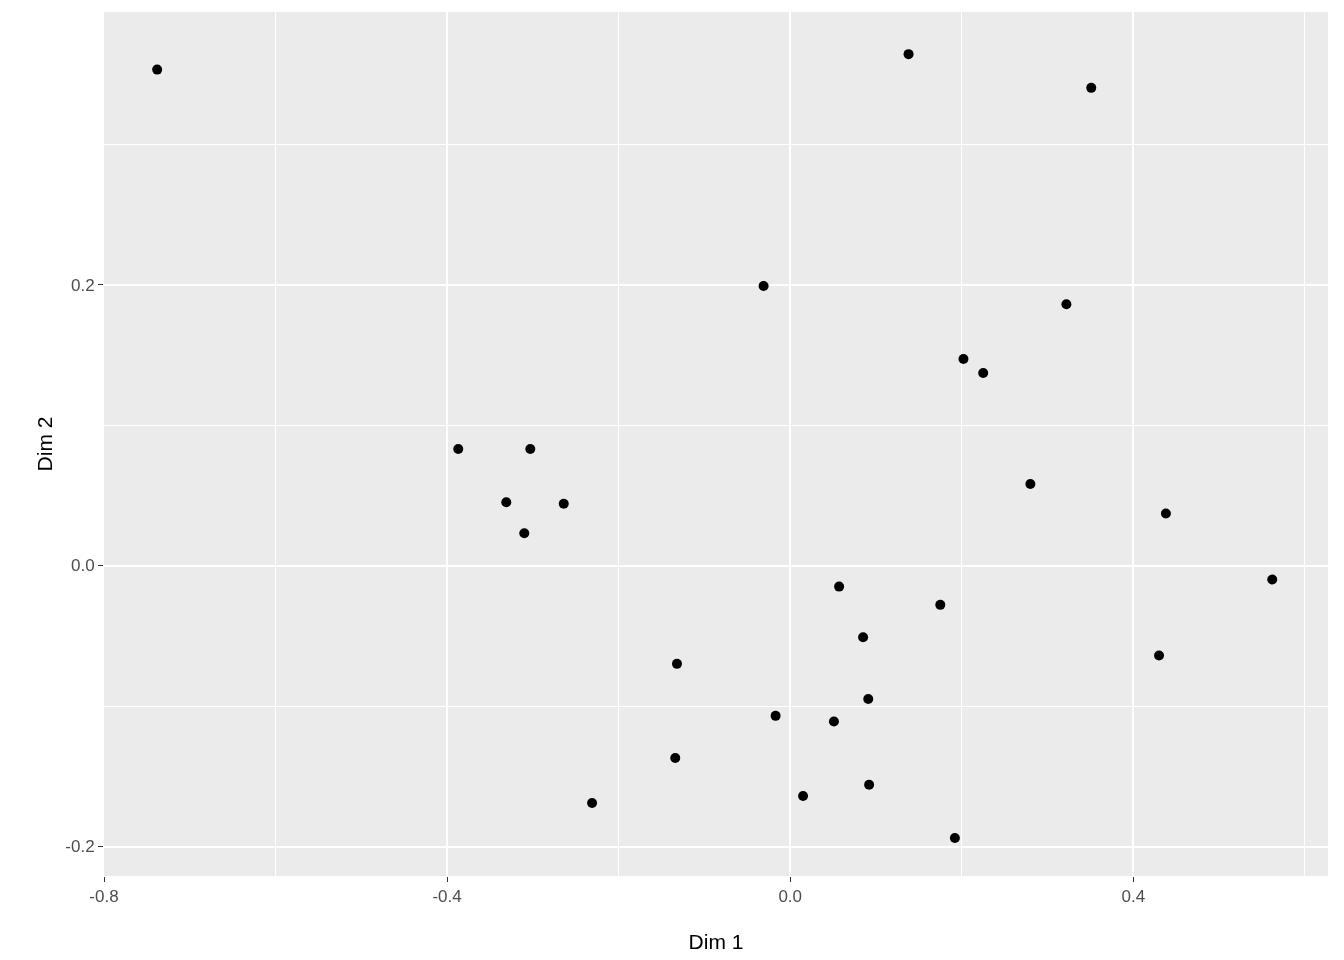 Image resolution: width=1344 pixels, height=960 pixels. I want to click on x-axis-title: Dim 1, so click(716, 941).